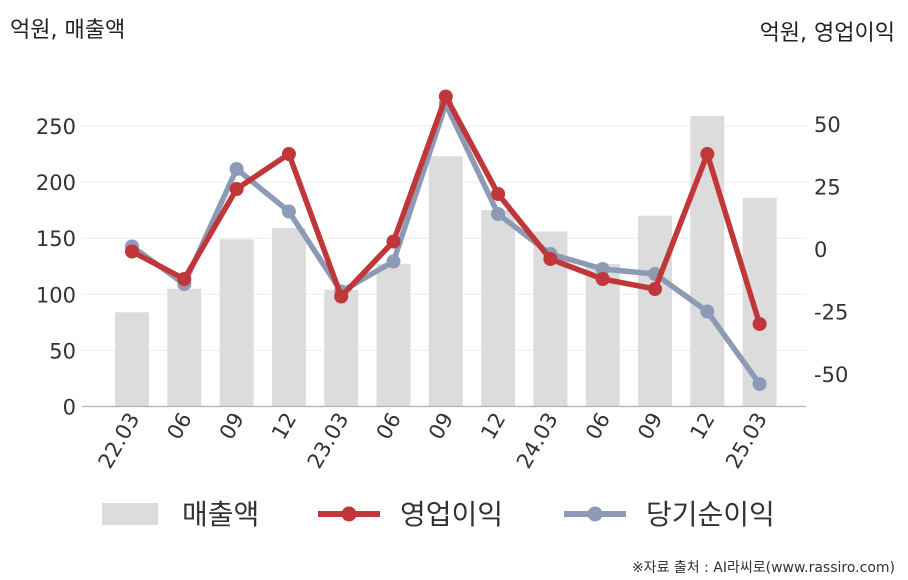 The width and height of the screenshot is (908, 580). Describe the element at coordinates (56, 127) in the screenshot. I see `left-tick-label: 250` at that location.